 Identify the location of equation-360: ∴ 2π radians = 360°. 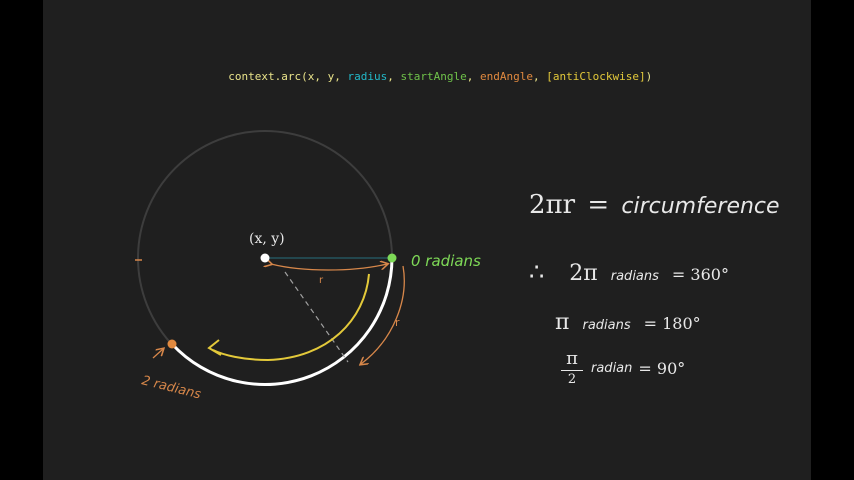
(629, 272).